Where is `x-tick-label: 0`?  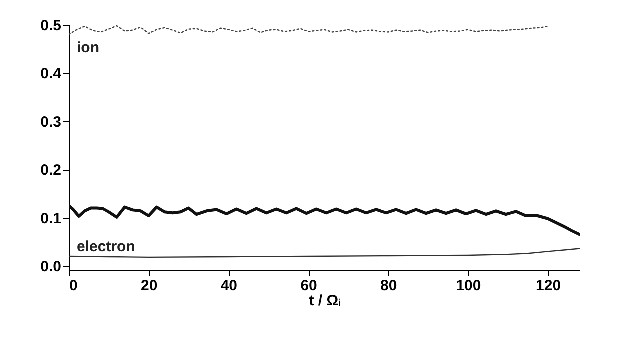
x-tick-label: 0 is located at coordinates (74, 286).